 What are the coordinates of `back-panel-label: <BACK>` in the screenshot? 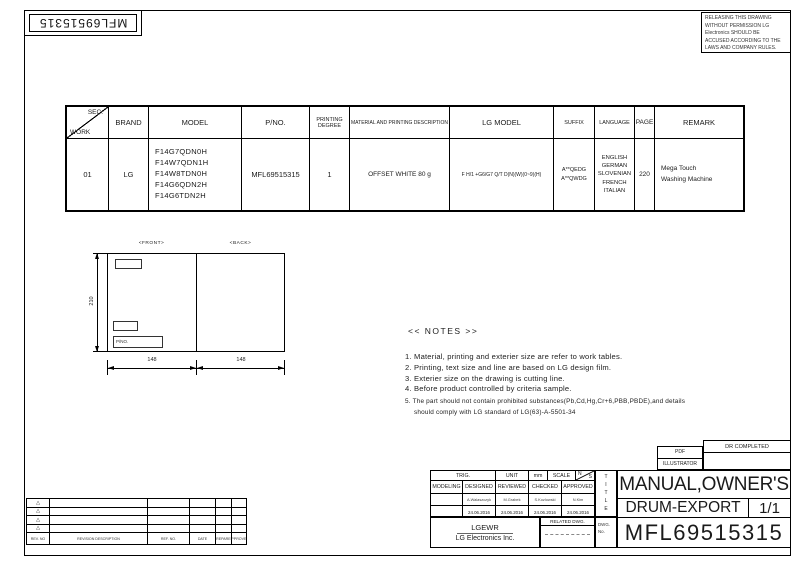 It's located at (240, 243).